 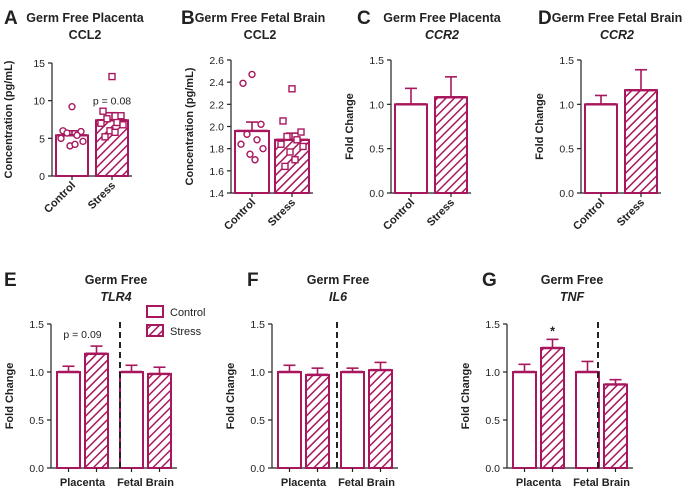 I want to click on panel-title: Germ Free Placenta, so click(x=85, y=18).